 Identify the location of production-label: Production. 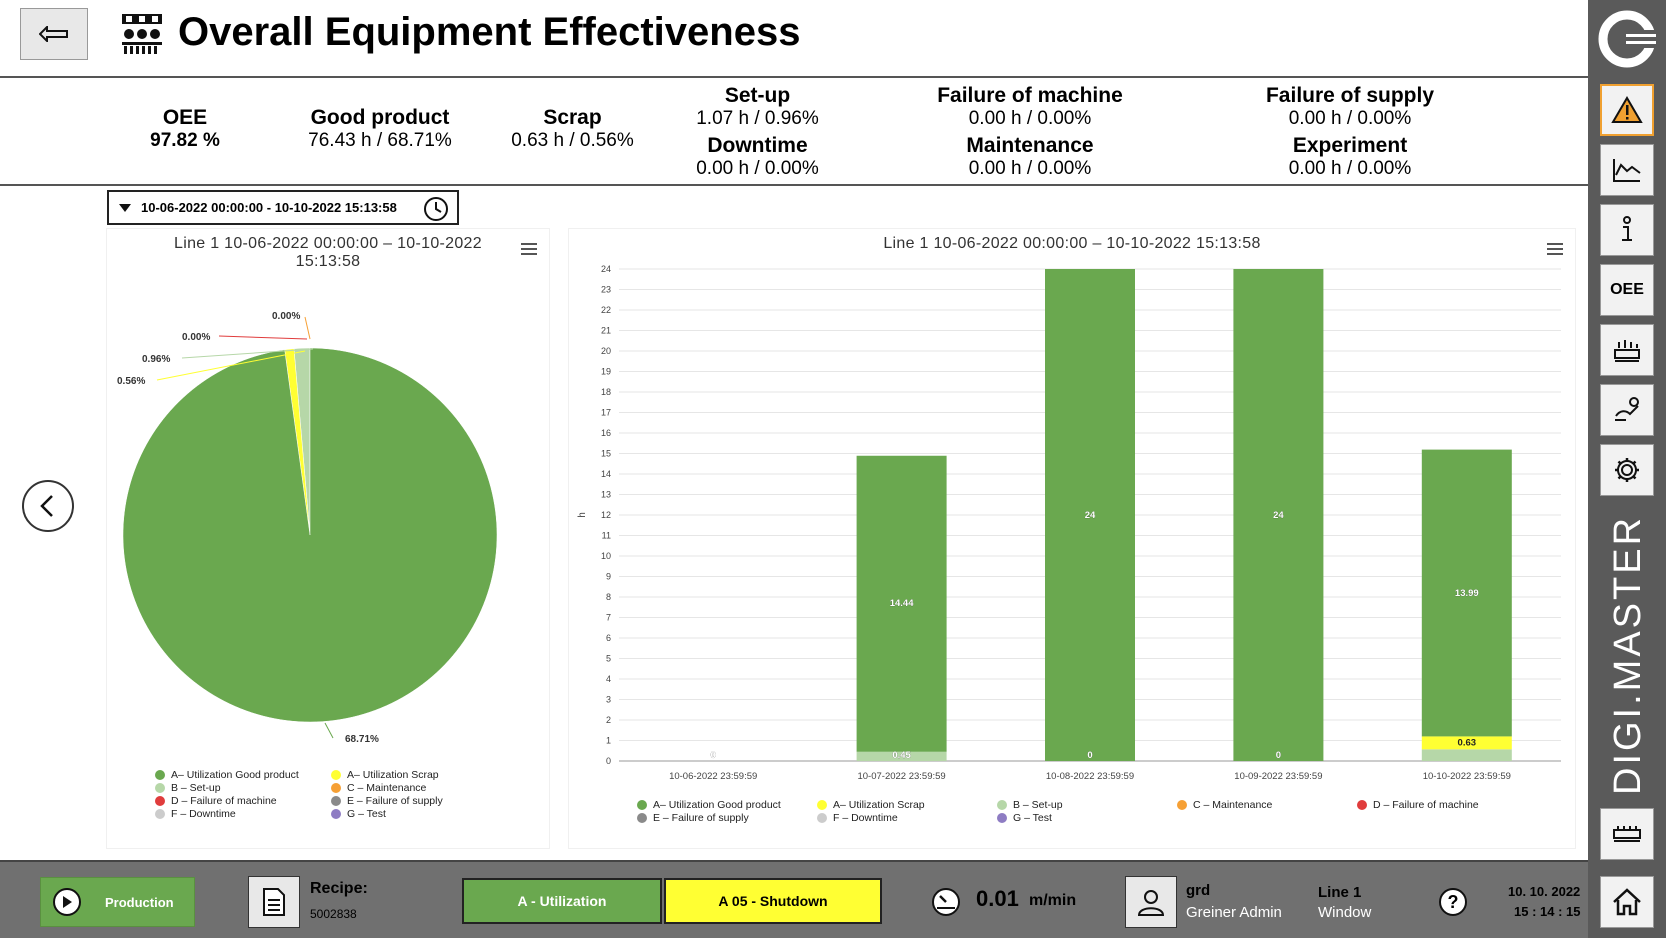
(139, 902).